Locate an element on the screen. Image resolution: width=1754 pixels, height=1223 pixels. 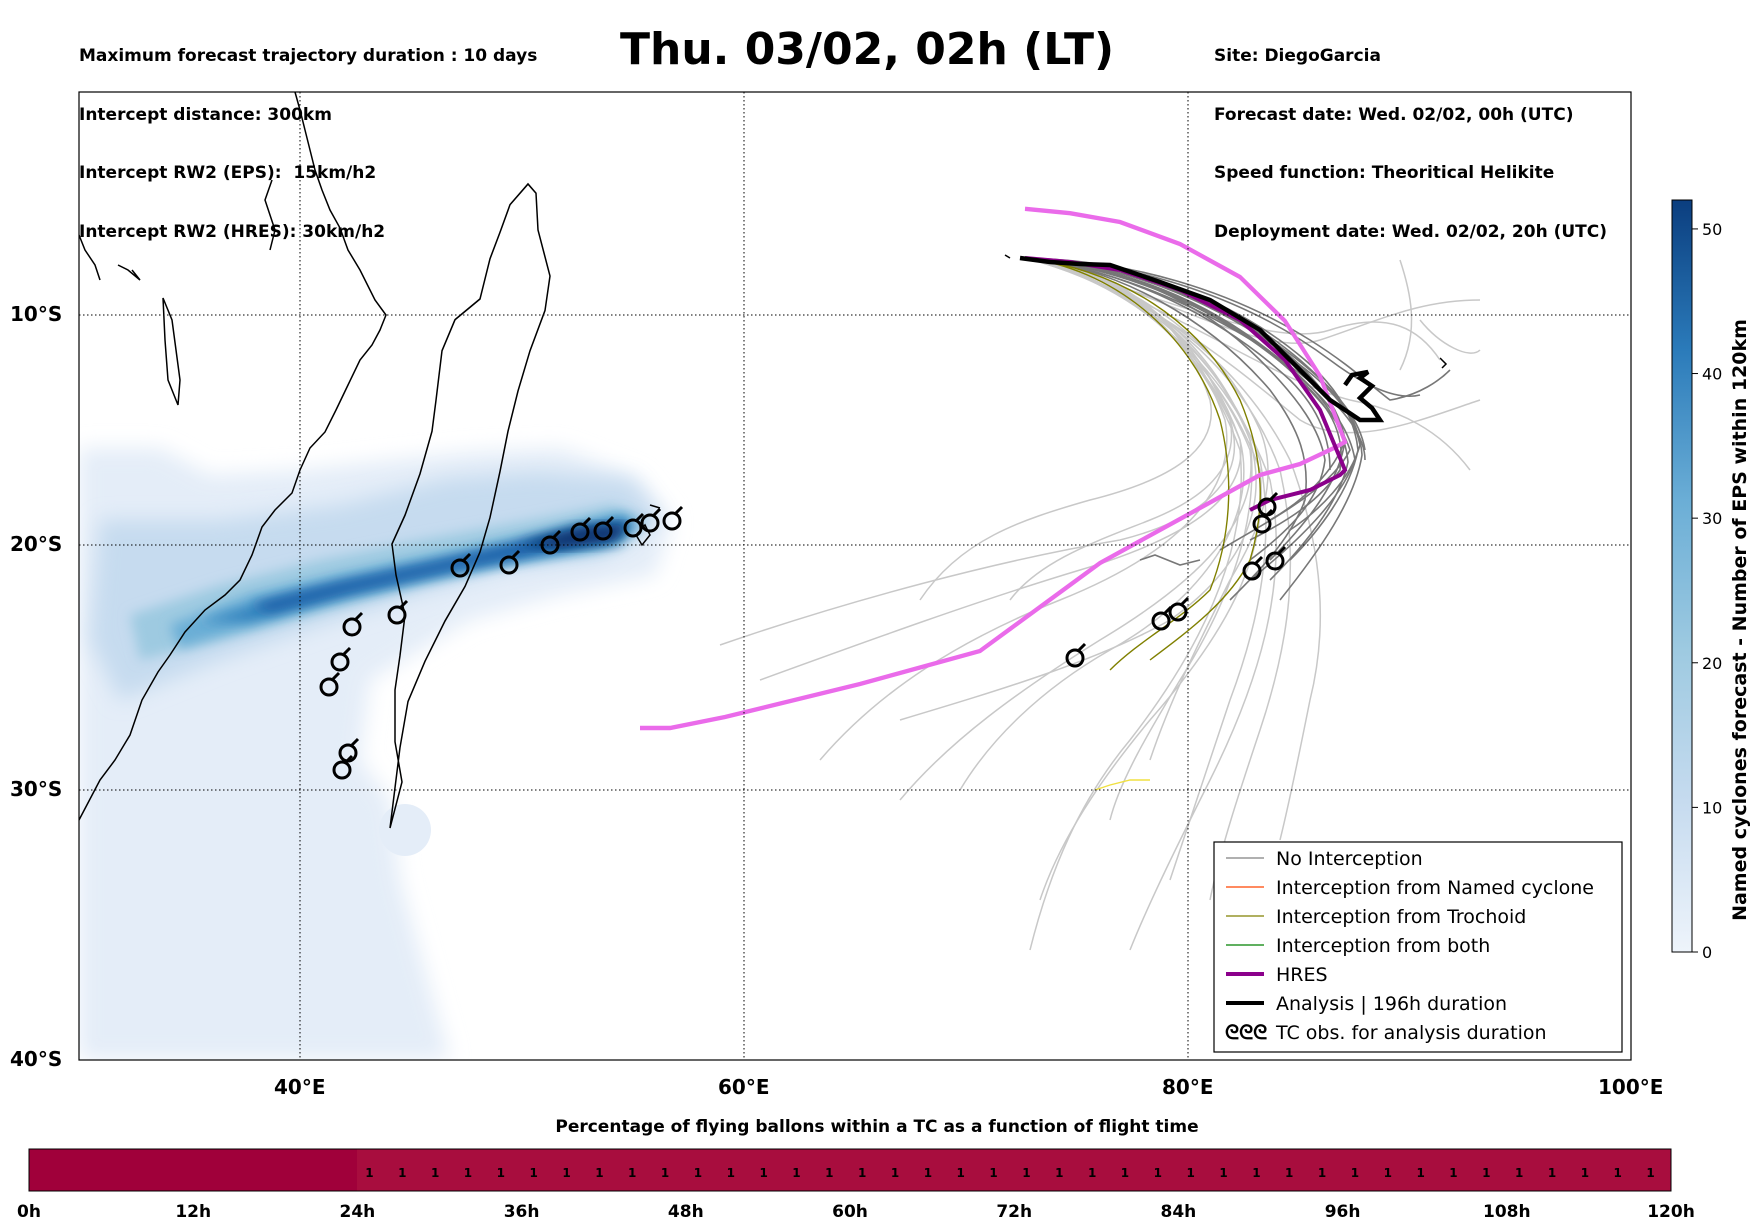
site-line: Forecast date: Wed. 02/02, 00h (UTC) is located at coordinates (1394, 114).